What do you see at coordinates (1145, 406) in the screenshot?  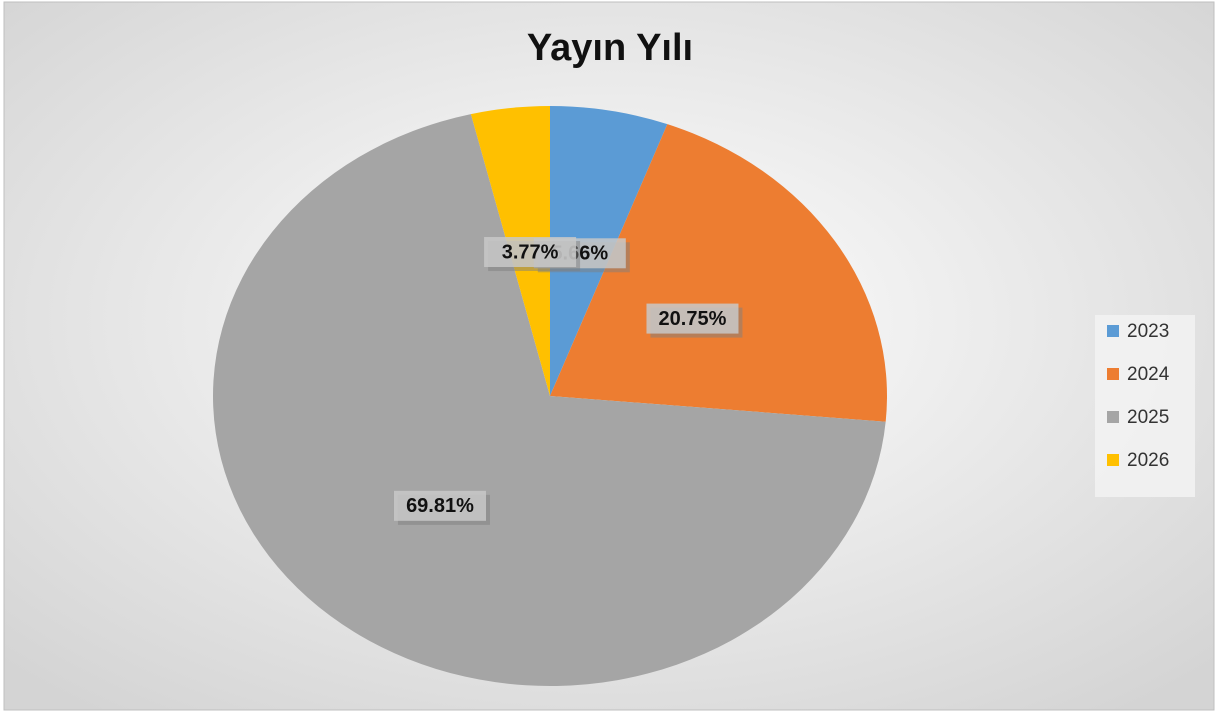 I see `legend-box` at bounding box center [1145, 406].